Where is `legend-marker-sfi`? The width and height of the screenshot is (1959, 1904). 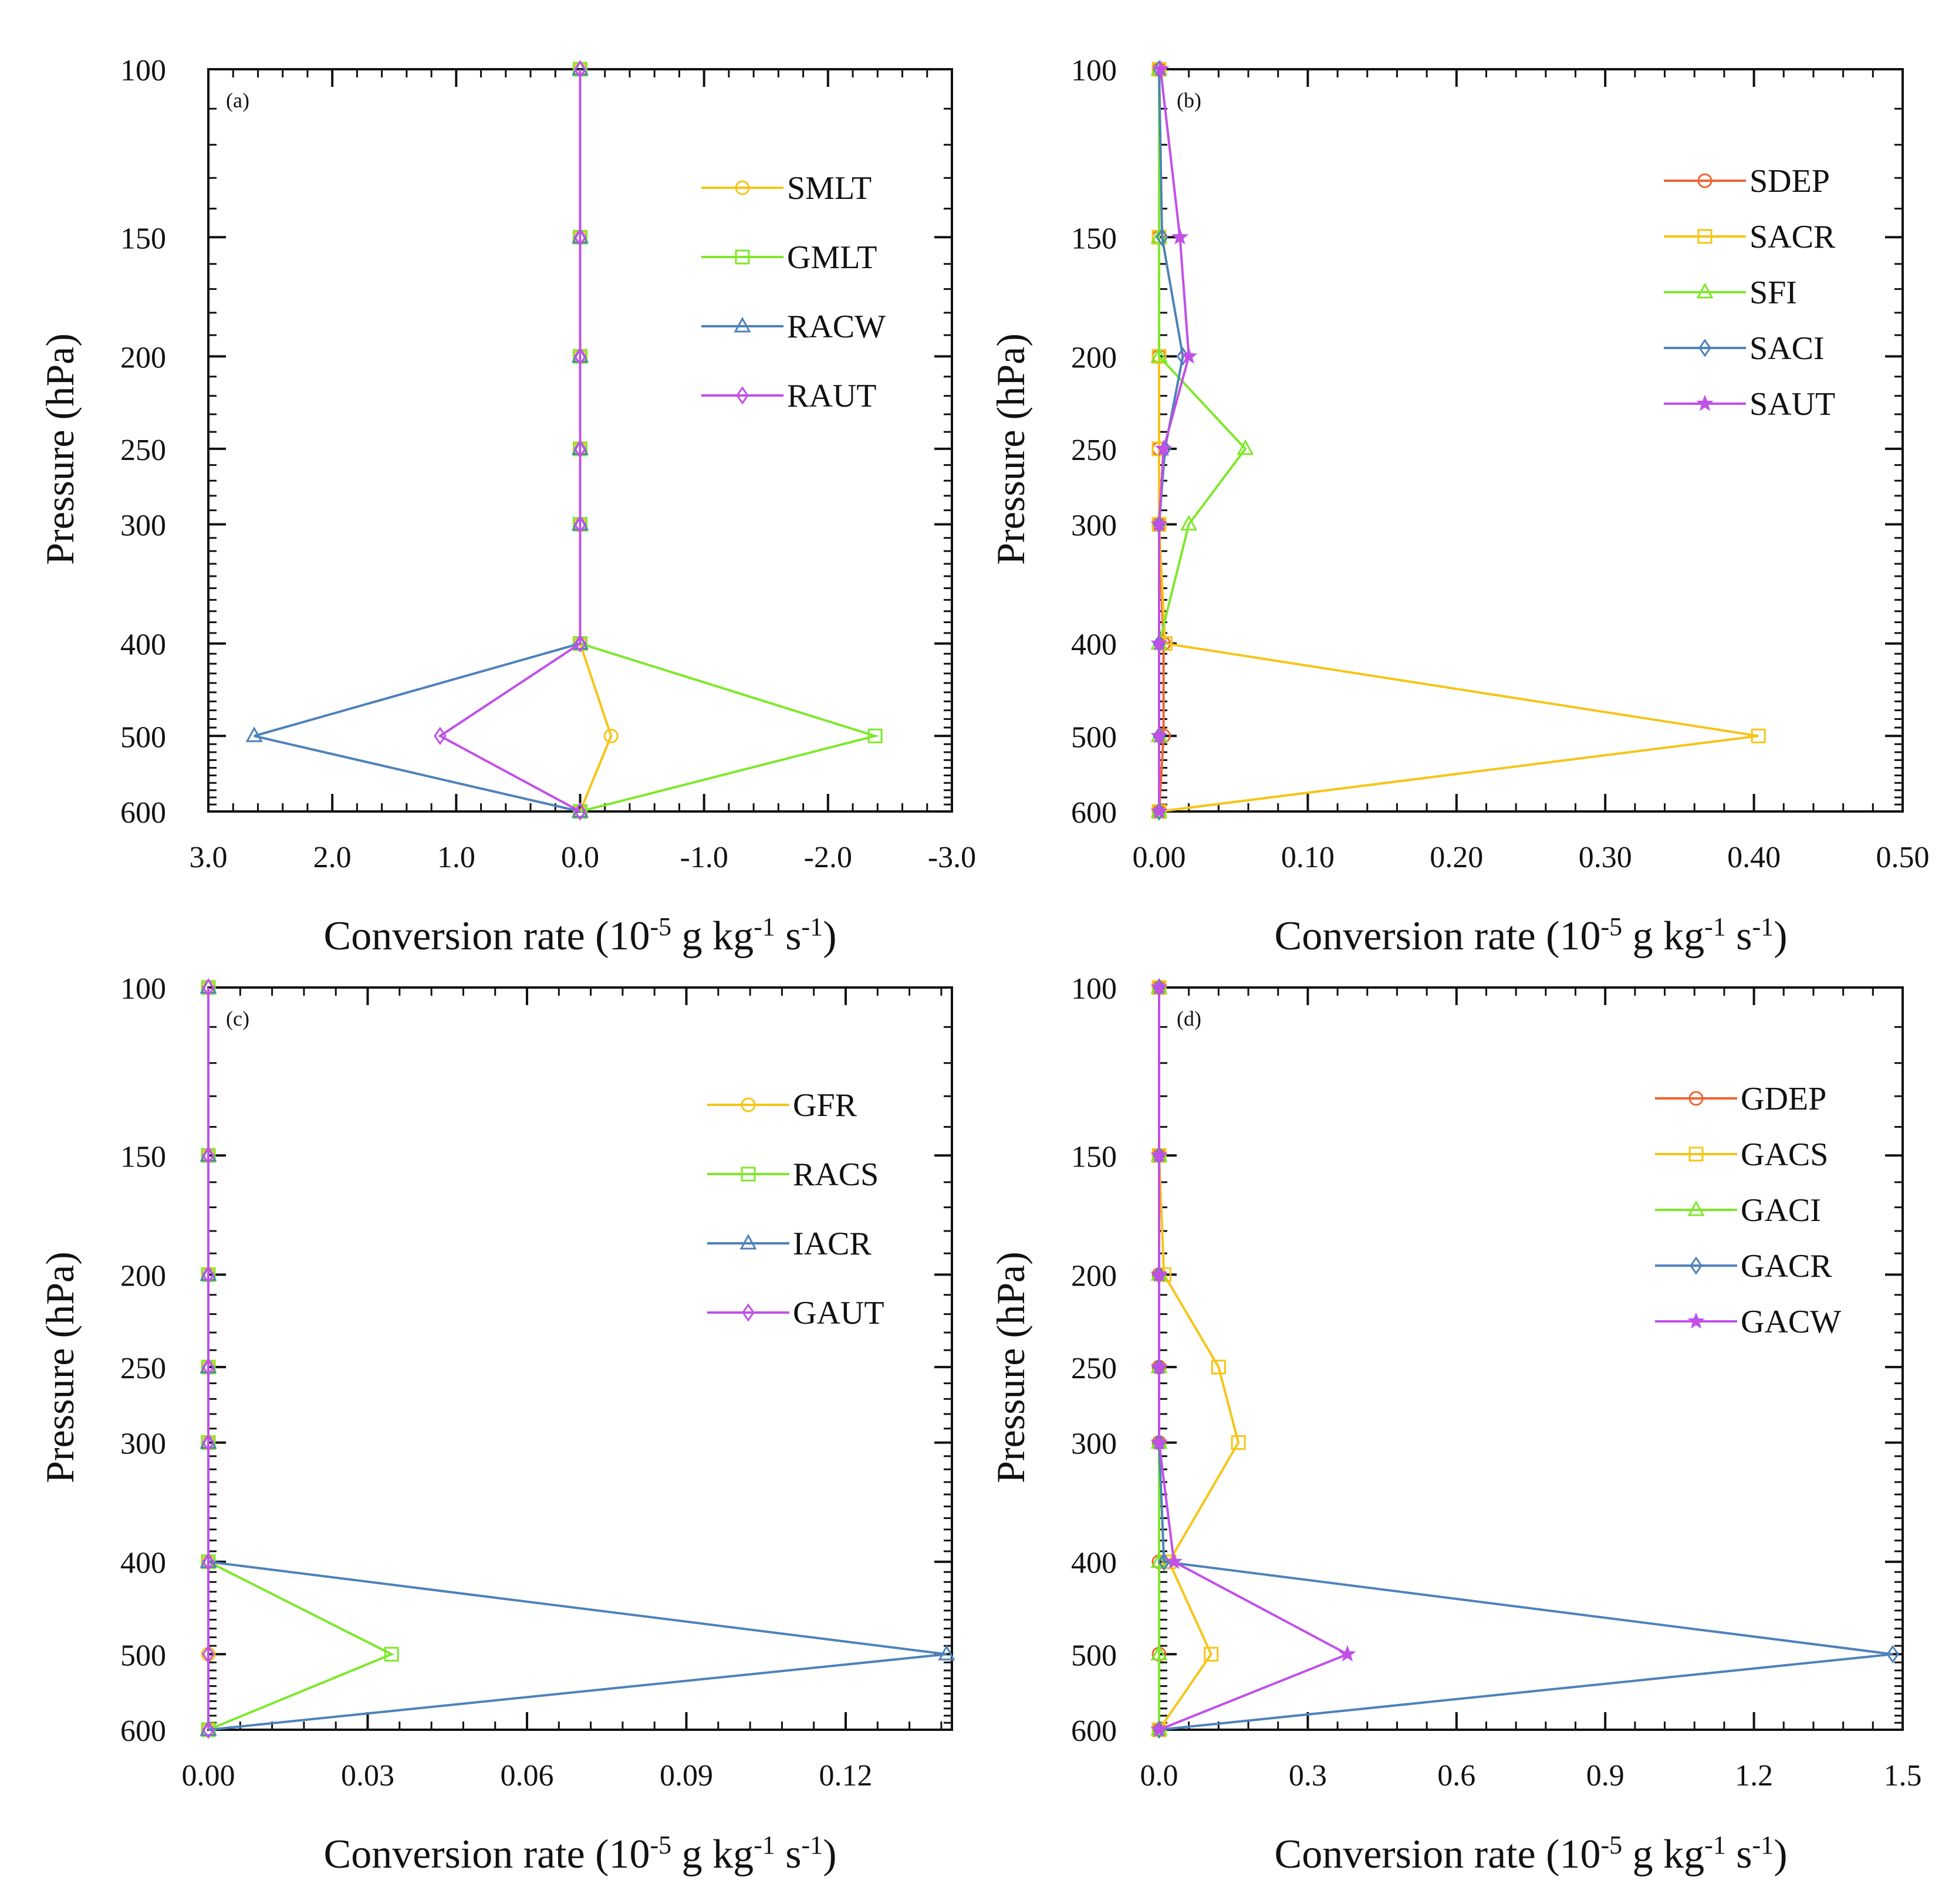
legend-marker-sfi is located at coordinates (1705, 290).